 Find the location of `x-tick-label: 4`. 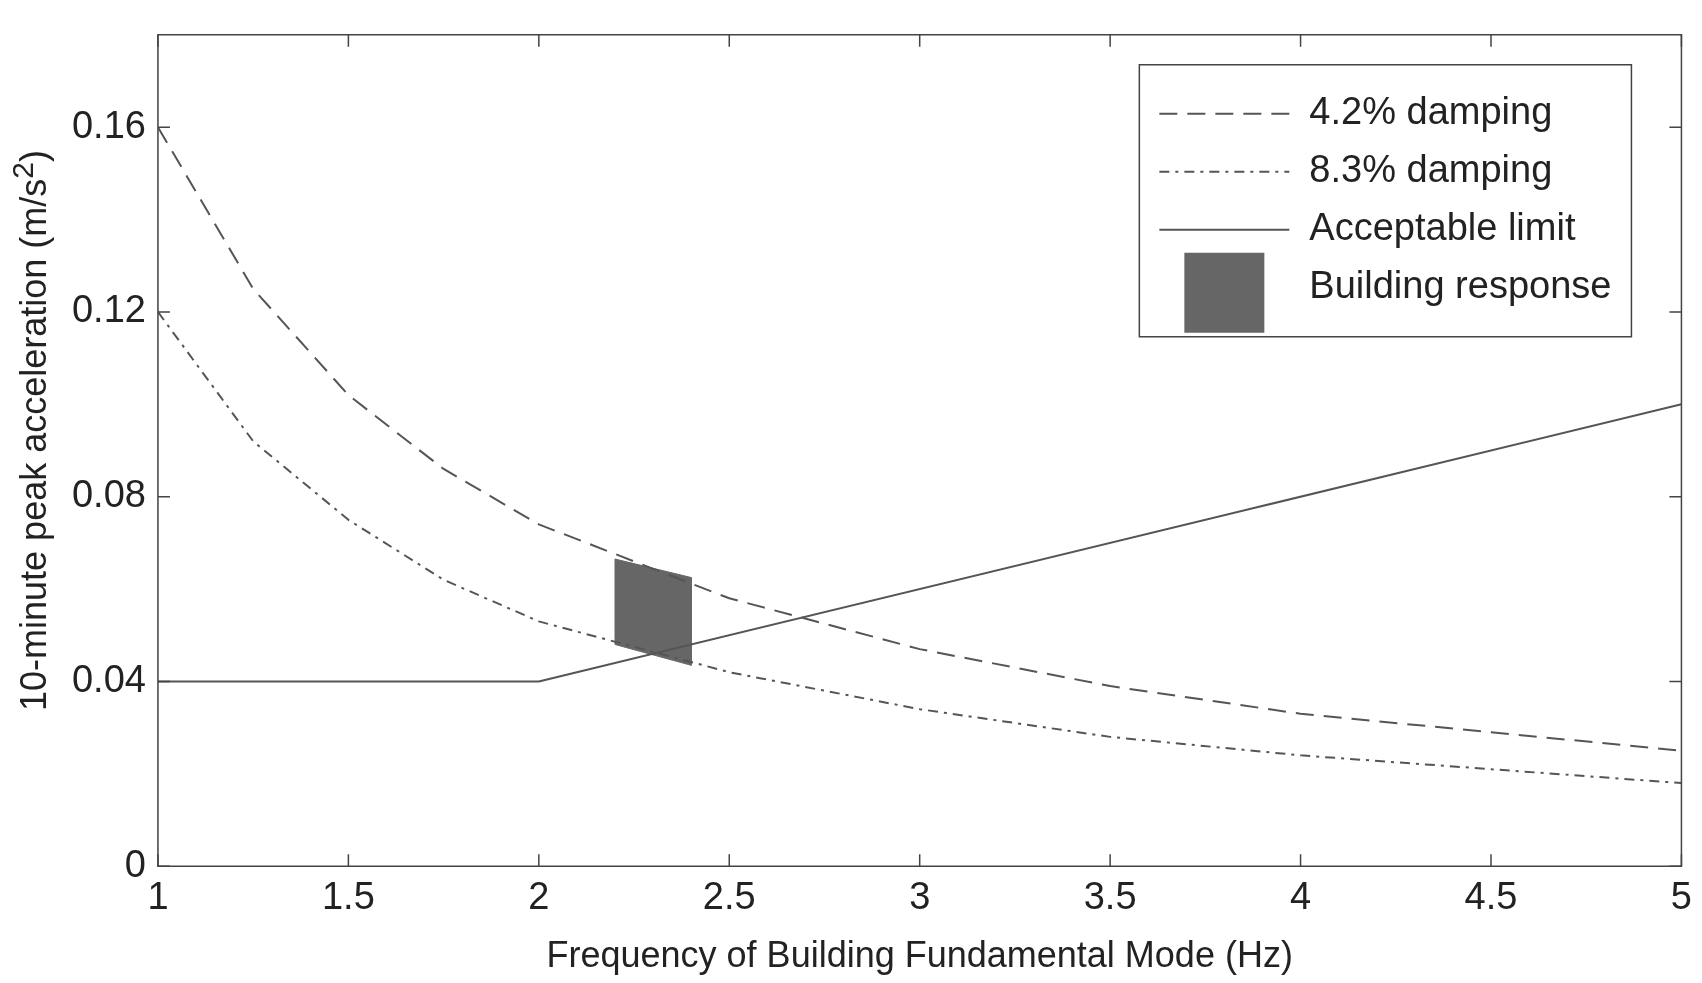

x-tick-label: 4 is located at coordinates (1300, 896).